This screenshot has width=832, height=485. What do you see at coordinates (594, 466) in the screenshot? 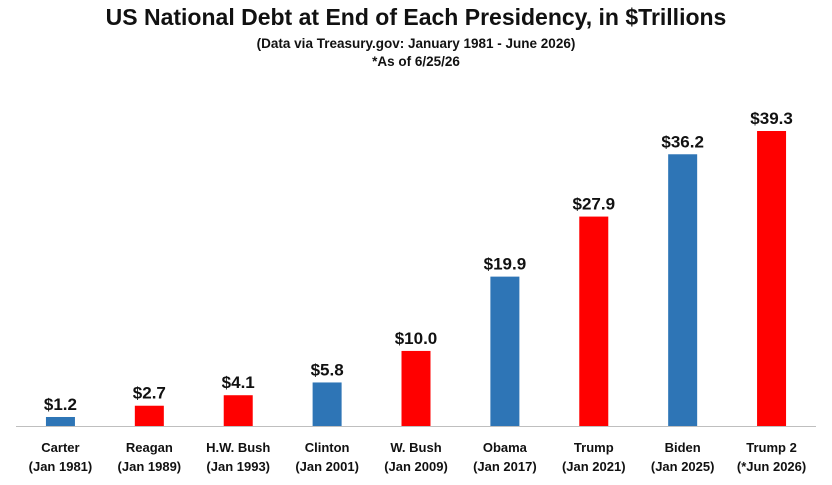
I see `x-tick-date: (Jan 2021)` at bounding box center [594, 466].